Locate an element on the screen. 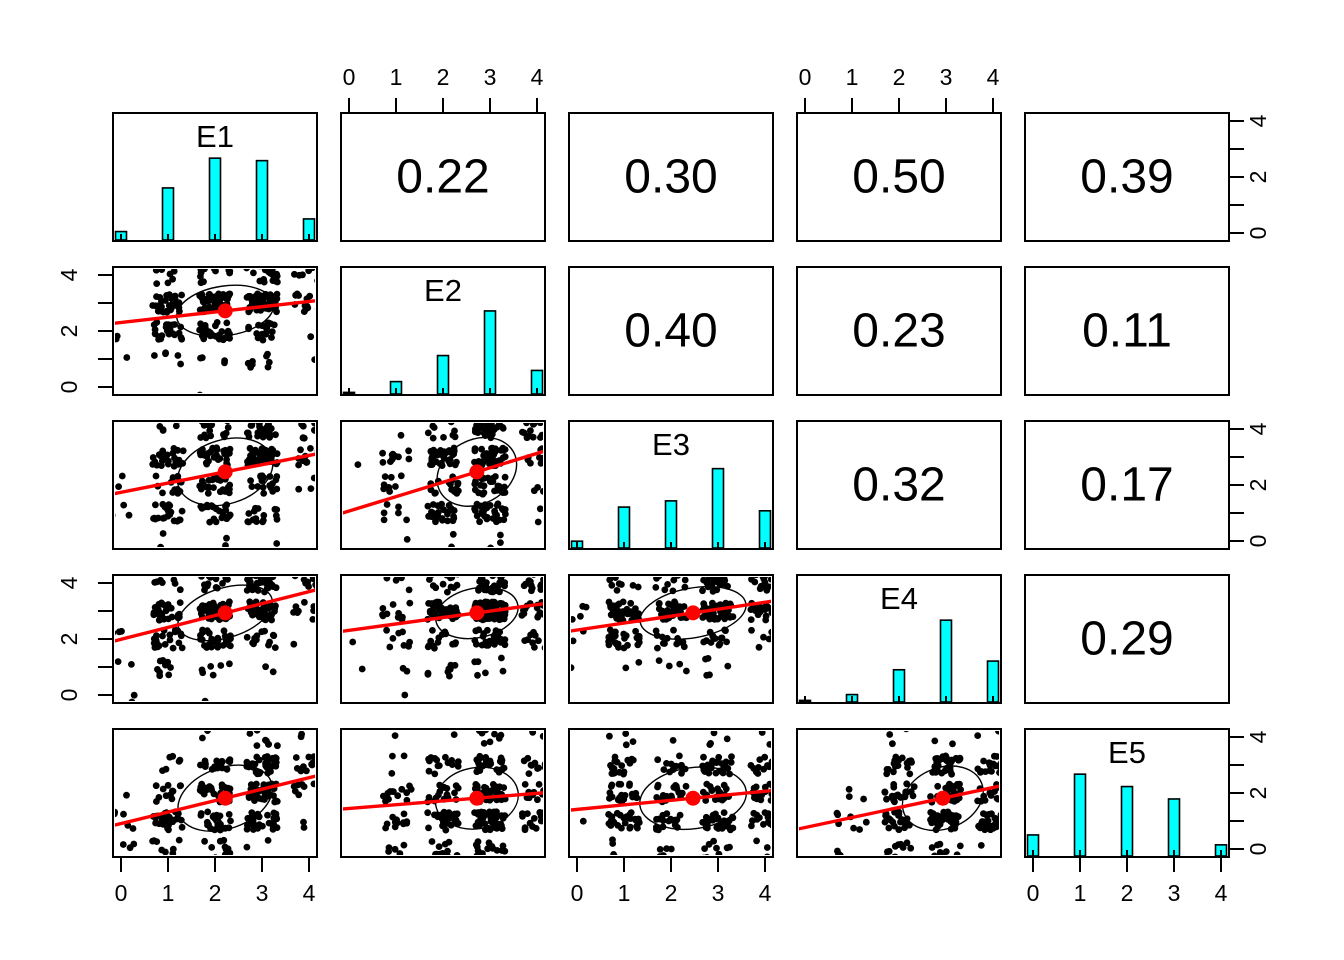  correlation-panel-E2-E5: 0.11 is located at coordinates (1127, 331).